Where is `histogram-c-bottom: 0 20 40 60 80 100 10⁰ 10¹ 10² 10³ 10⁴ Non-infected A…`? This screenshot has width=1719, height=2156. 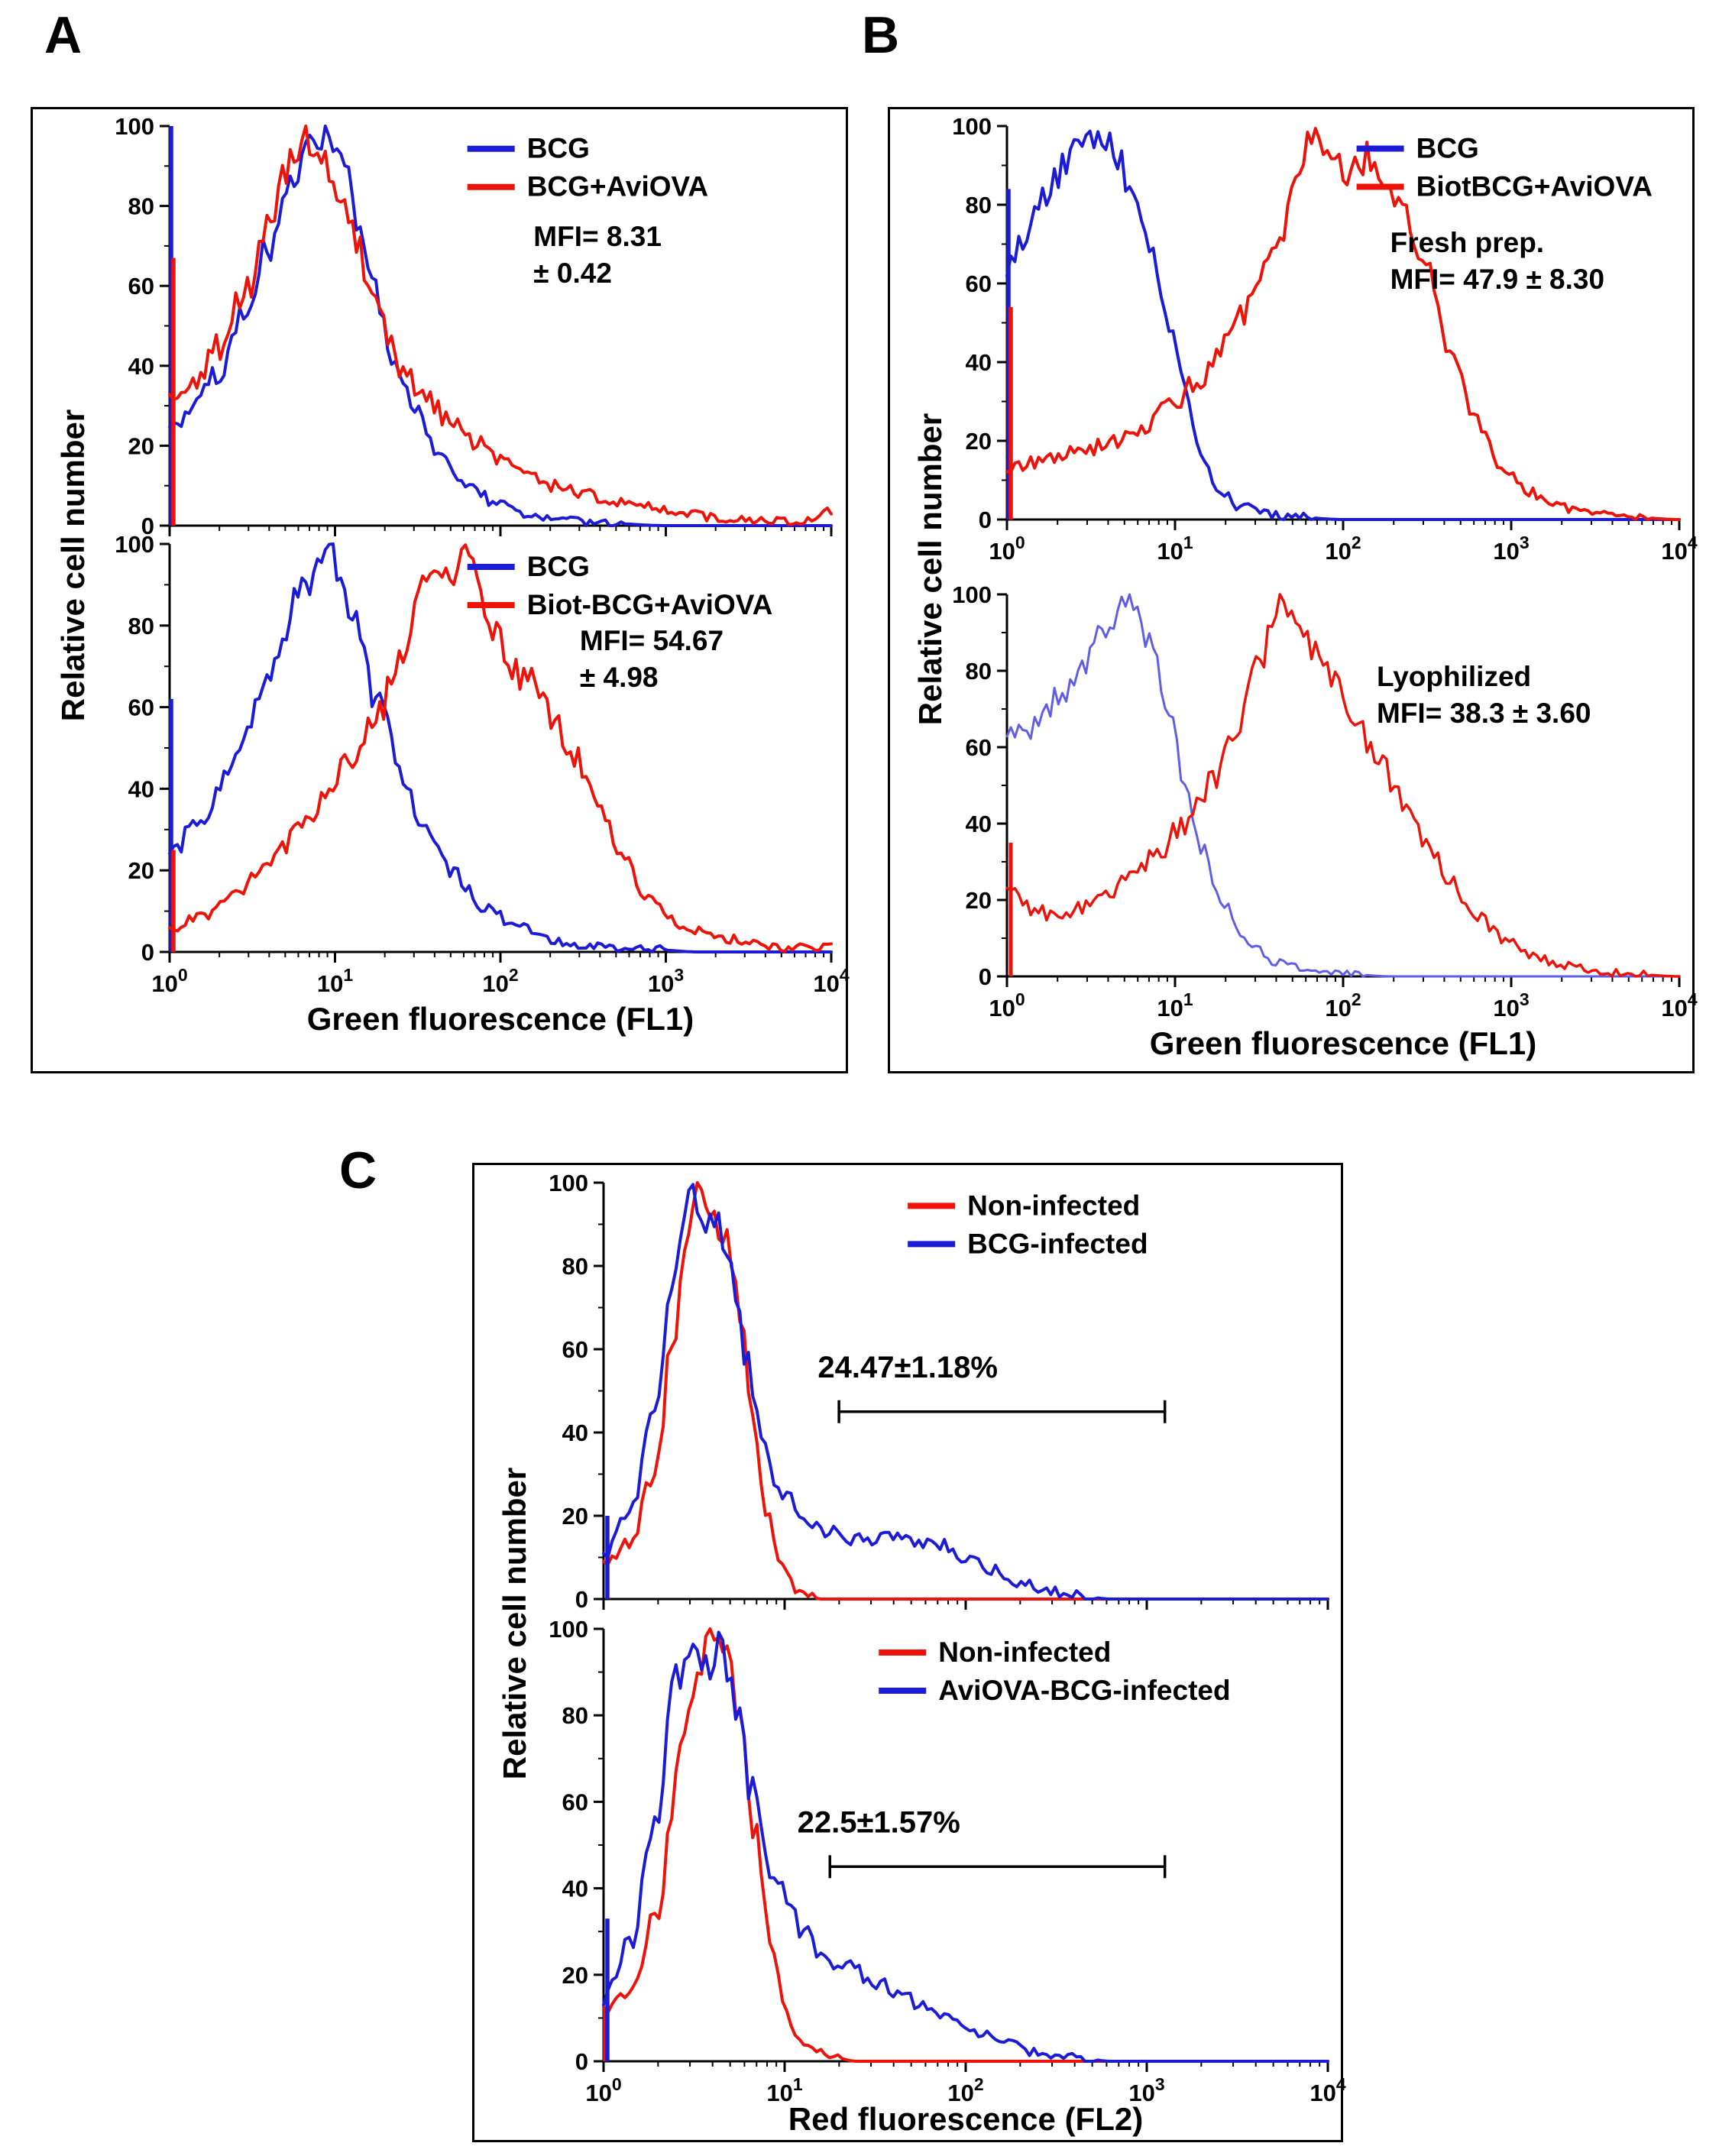
histogram-c-bottom: 0 20 40 60 80 100 10⁰ 10¹ 10² 10³ 10⁴ Non-infected A… is located at coordinates (947, 1861).